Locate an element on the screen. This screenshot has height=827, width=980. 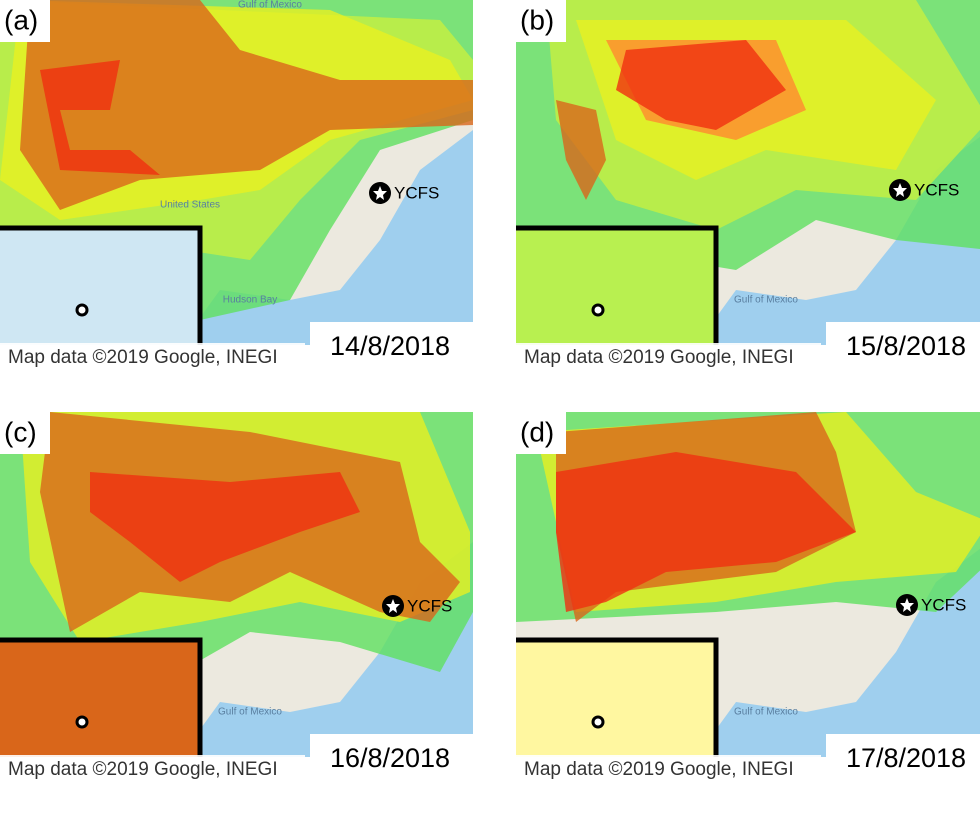
panel-label: (a) is located at coordinates (21, 19).